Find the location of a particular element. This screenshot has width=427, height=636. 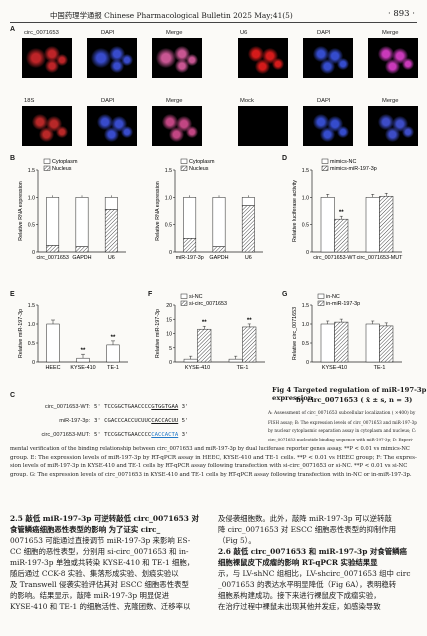

y-axis-label: Relative circ_0071653 is located at coordinates (295, 333).